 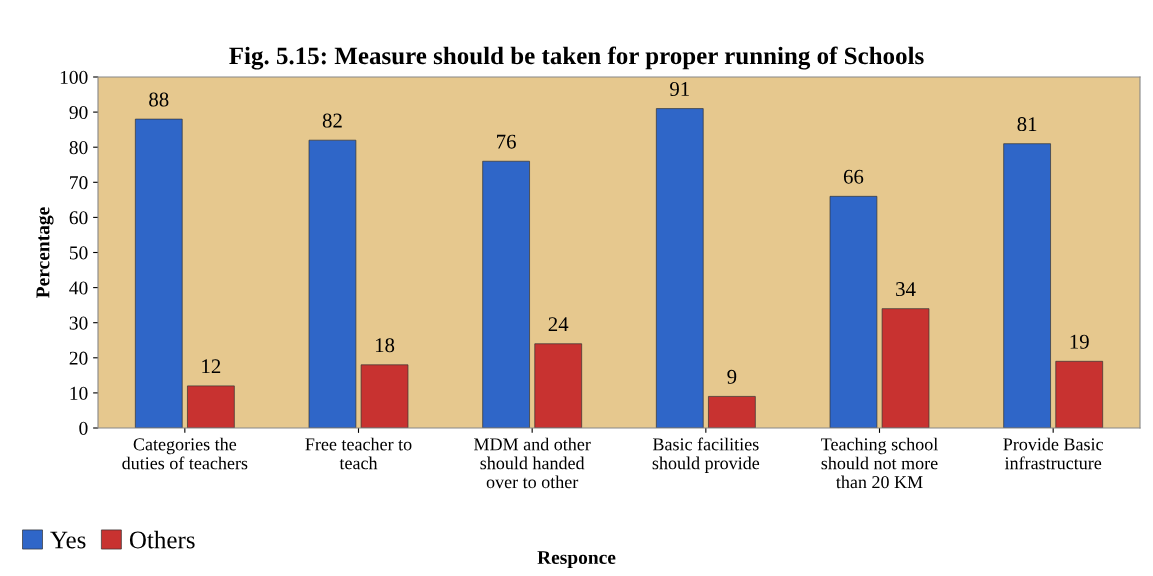 I want to click on chart-title: Fig. 5.15: Measure should be taken for proper running of Schools, so click(x=576, y=58).